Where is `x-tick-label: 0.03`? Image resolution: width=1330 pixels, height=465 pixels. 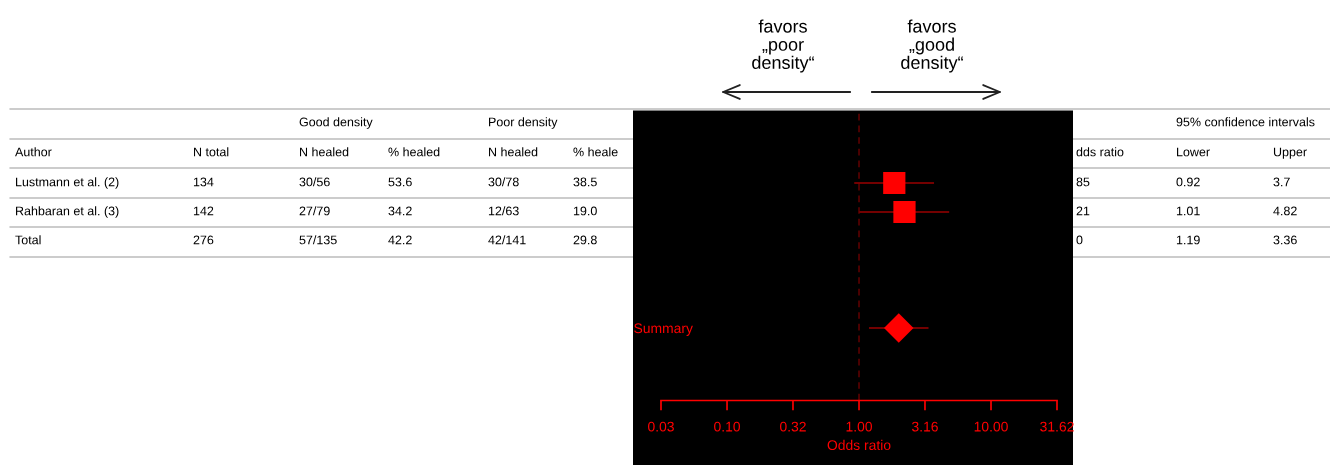 x-tick-label: 0.03 is located at coordinates (661, 426).